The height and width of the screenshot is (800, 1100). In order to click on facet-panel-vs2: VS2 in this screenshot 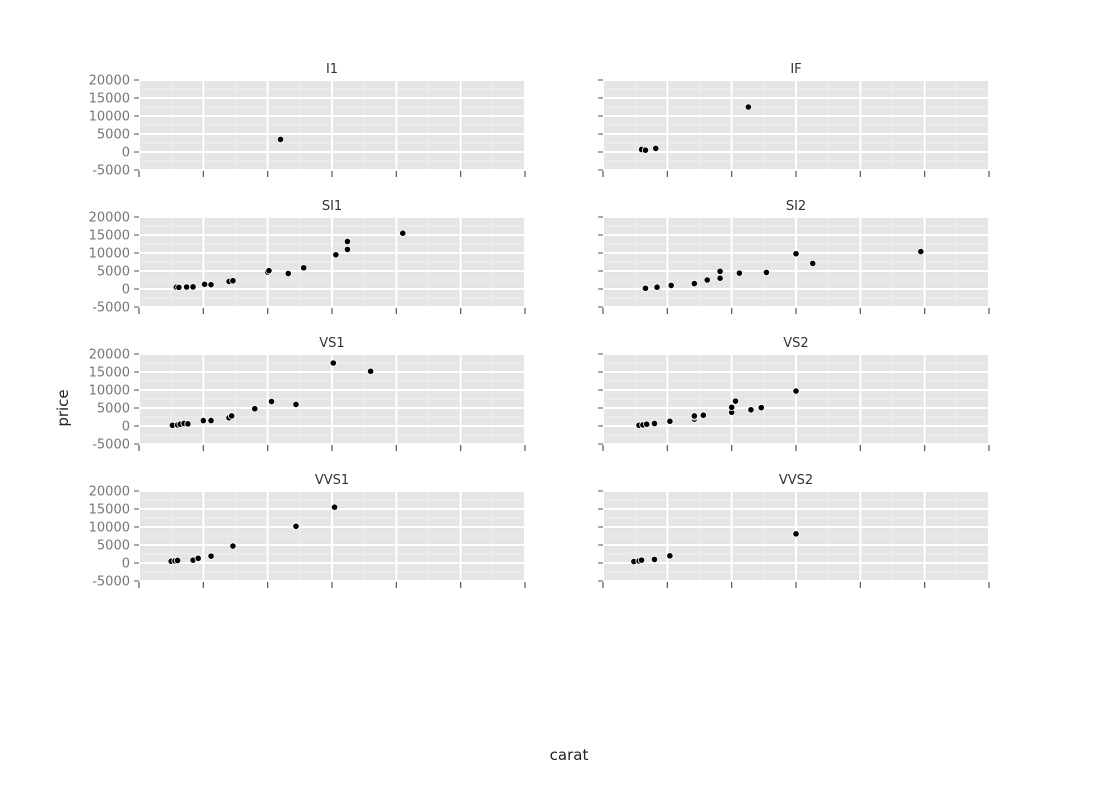, I will do `click(794, 393)`.